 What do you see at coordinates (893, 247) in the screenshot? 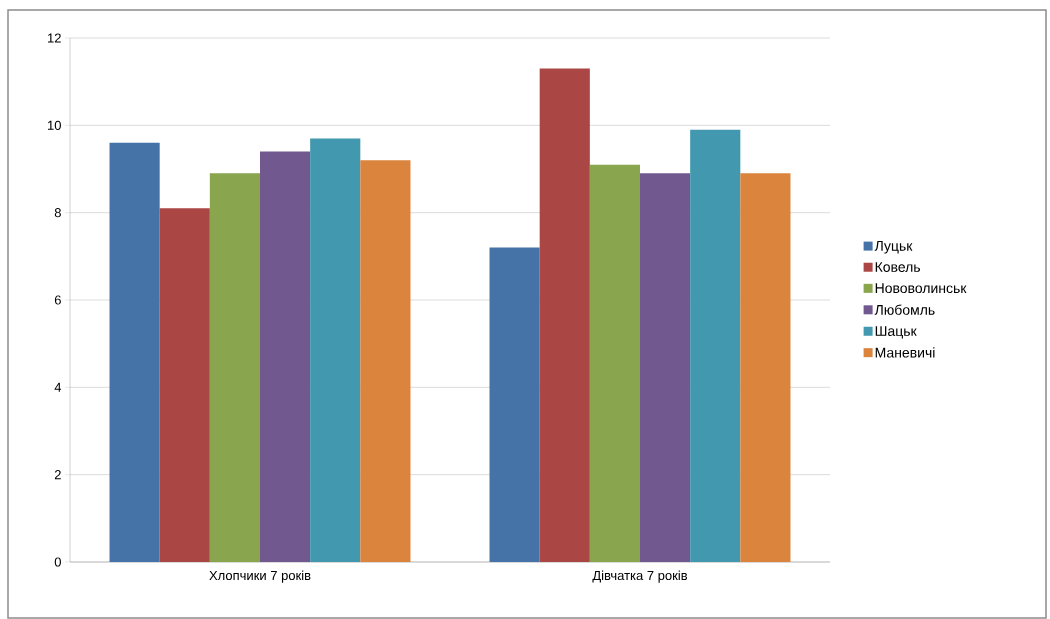
I see `legend-label: Луцьк` at bounding box center [893, 247].